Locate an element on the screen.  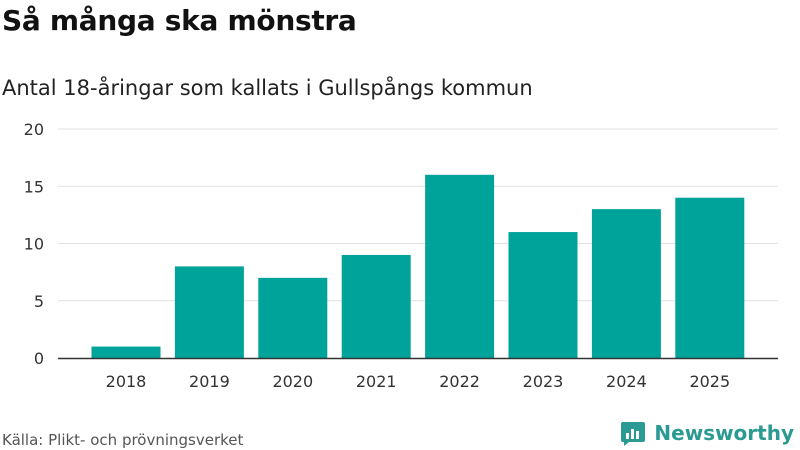
x-tick-label: 2021 is located at coordinates (376, 381).